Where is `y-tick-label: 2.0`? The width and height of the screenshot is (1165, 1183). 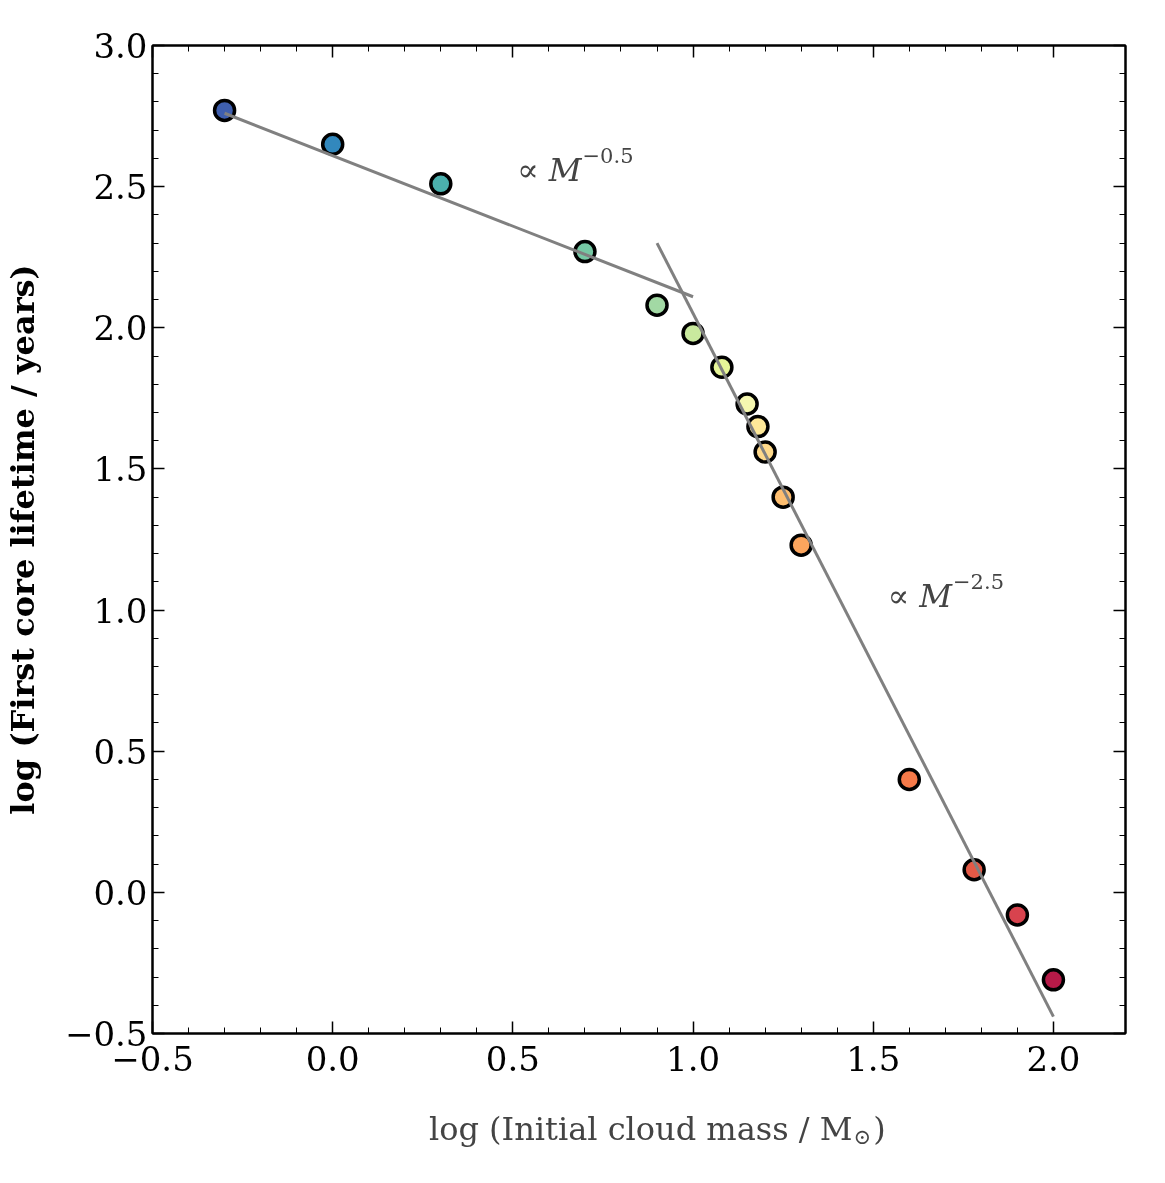 y-tick-label: 2.0 is located at coordinates (120, 328).